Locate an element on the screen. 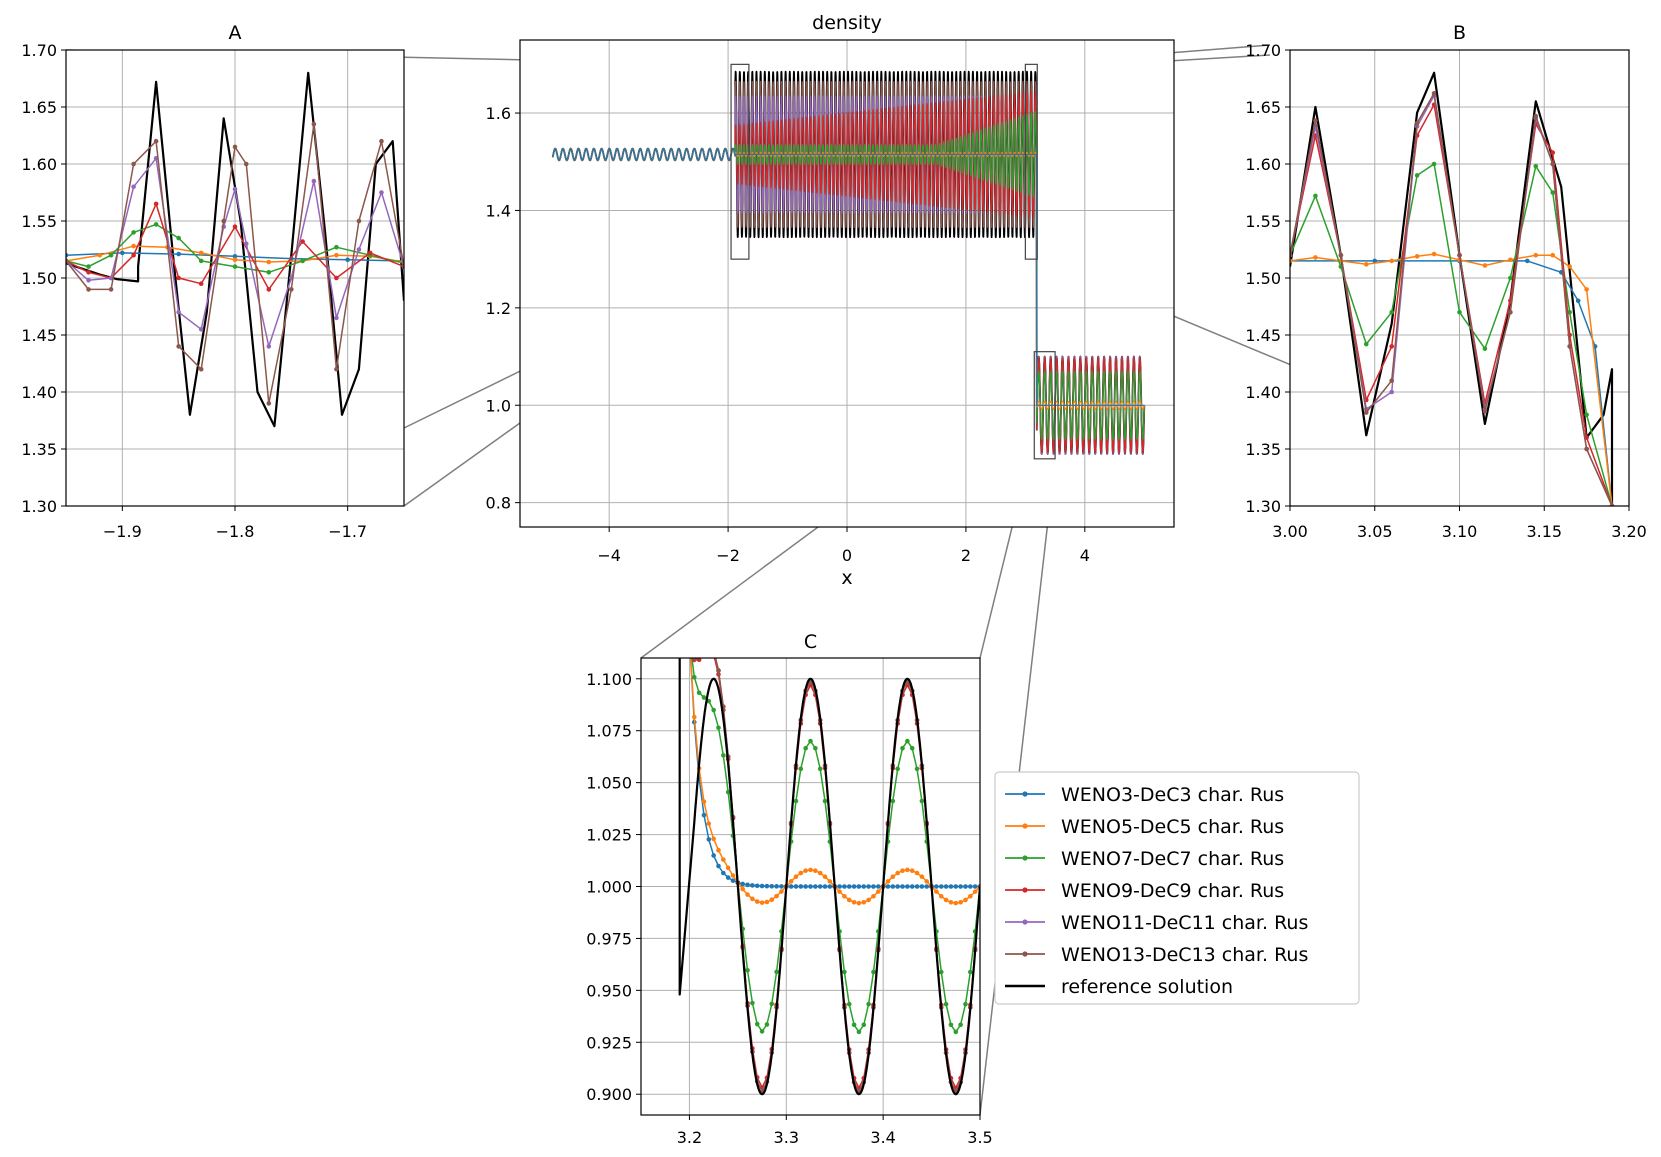 The height and width of the screenshot is (1157, 1661). x-tick-label: 3.20 is located at coordinates (1629, 531).